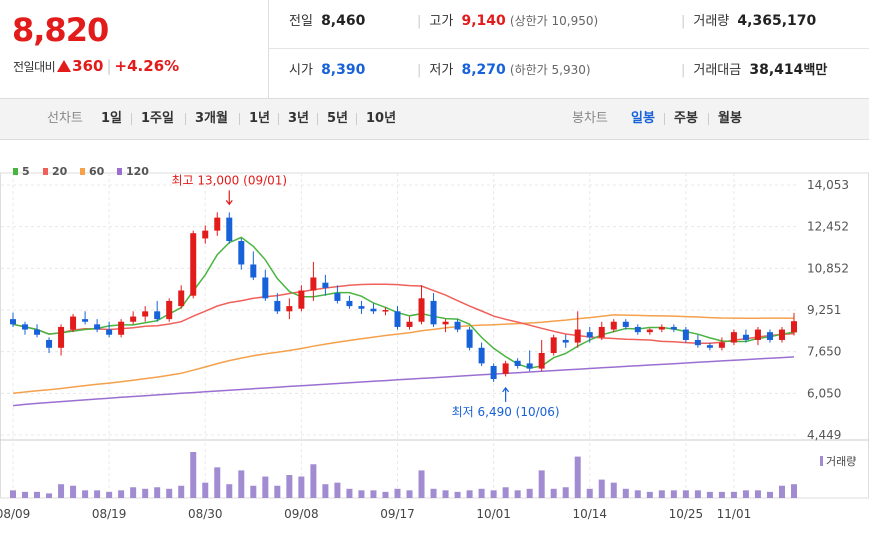 Image resolution: width=869 pixels, height=537 pixels. Describe the element at coordinates (504, 70) in the screenshot. I see `stat-low: | 저가 8,270 (하한가 5,930)` at that location.